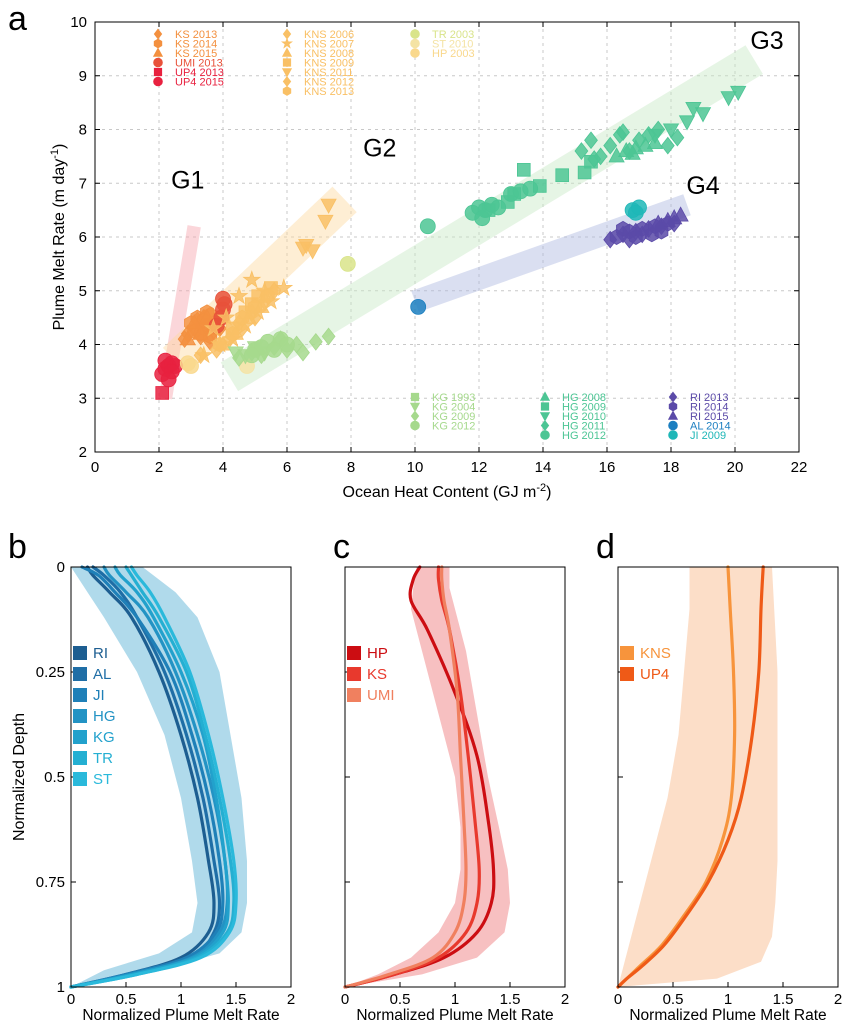 Image resolution: width=849 pixels, height=1031 pixels. I want to click on x-axis-title: Normalized Plume Melt Rate, so click(180, 1015).